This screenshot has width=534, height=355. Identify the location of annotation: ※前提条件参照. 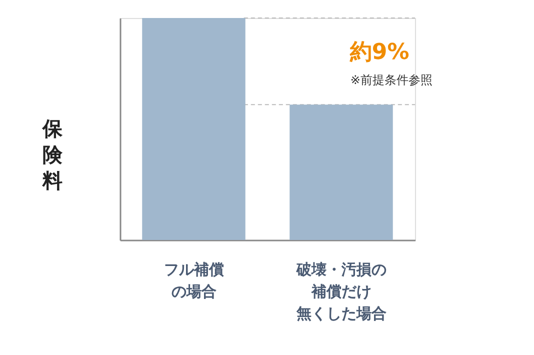
(391, 80).